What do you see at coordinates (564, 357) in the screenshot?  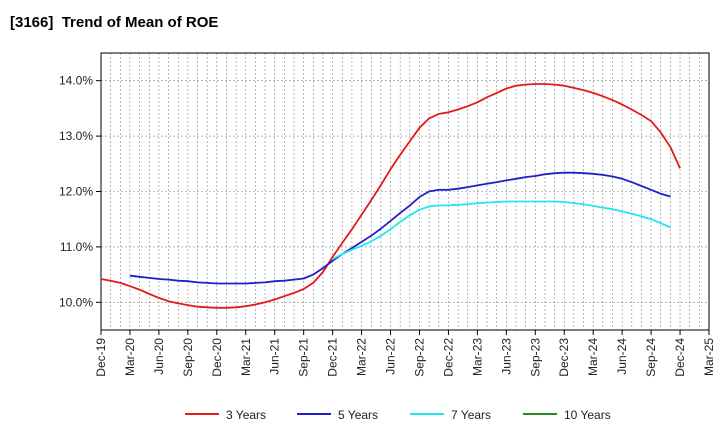 I see `x-tick-label: Dec-23` at bounding box center [564, 357].